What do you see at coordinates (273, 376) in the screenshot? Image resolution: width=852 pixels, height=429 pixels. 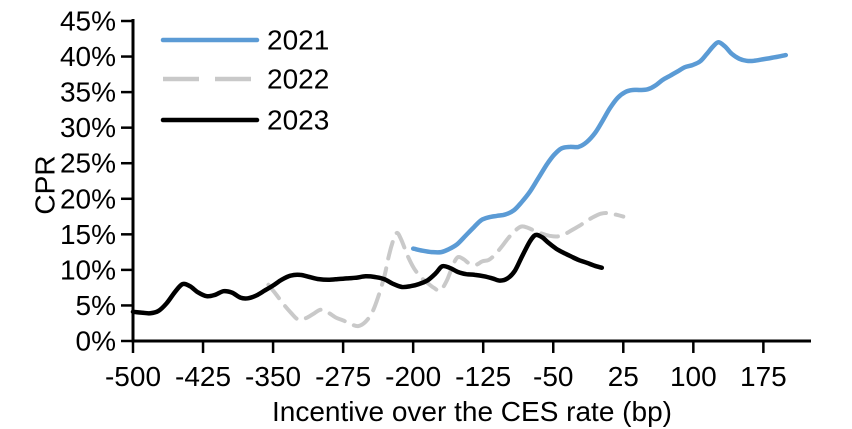 I see `x-tick-label: -350` at bounding box center [273, 376].